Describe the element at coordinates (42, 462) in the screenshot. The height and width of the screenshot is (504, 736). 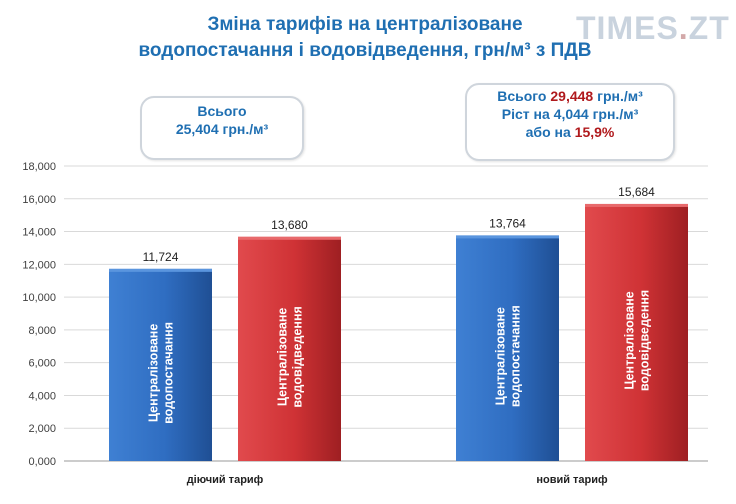
I see `y-tick-label: 0,000` at that location.